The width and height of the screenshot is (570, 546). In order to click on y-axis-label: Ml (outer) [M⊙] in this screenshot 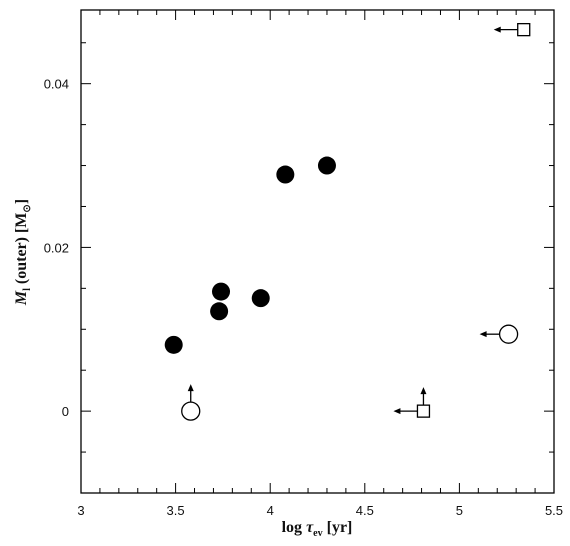, I will do `click(23, 252)`.